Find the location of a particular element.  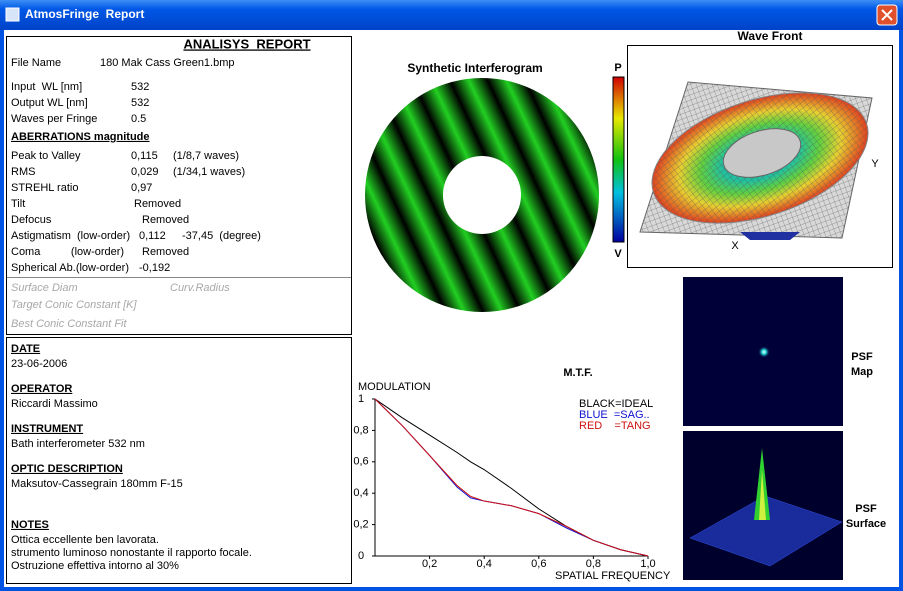

info-line: Ostruzione effettiva intorno al 30% is located at coordinates (95, 566).